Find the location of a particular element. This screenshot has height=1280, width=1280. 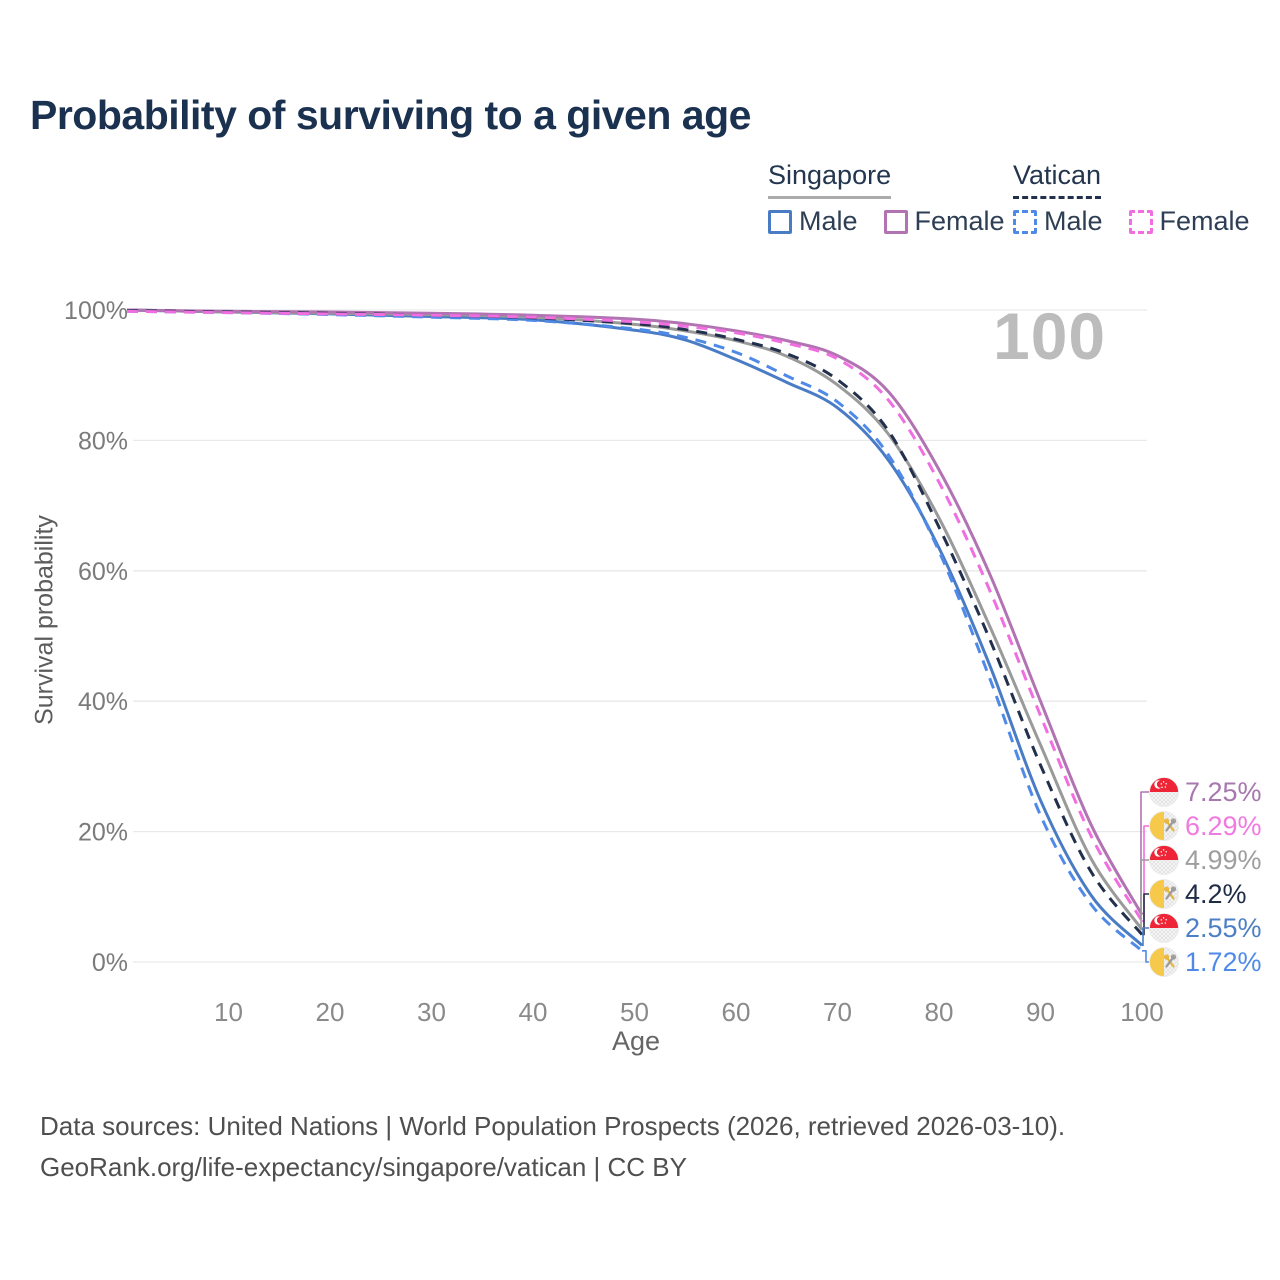

legend-item-singapore-female: Female is located at coordinates (944, 221).